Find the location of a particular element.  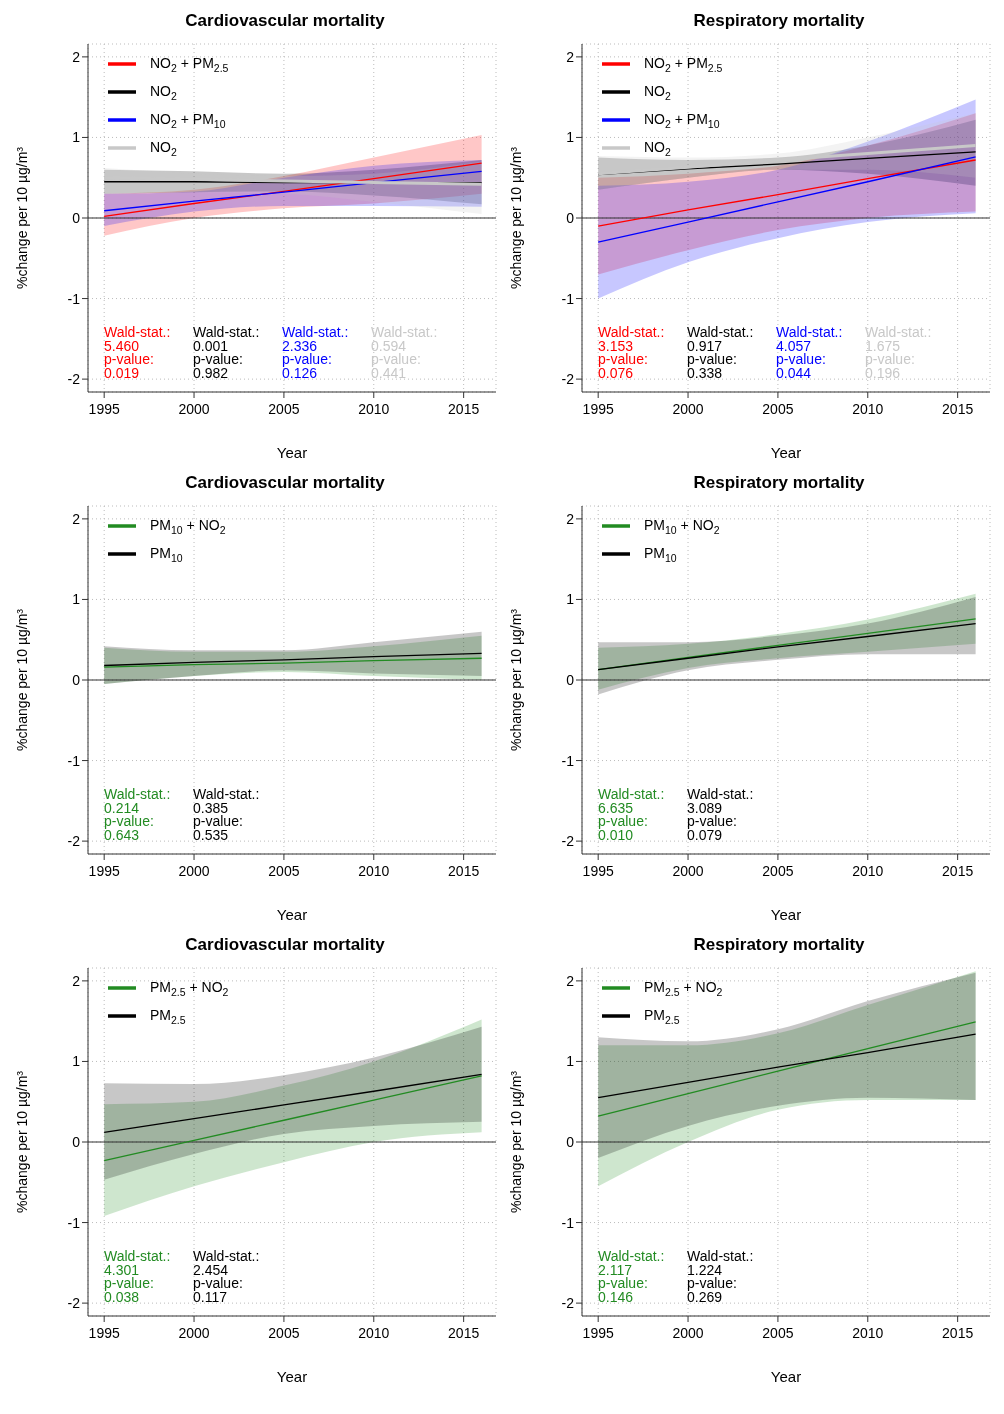

annotation: Wald-stat.: 0.001 p-value: 0.982 is located at coordinates (226, 352).